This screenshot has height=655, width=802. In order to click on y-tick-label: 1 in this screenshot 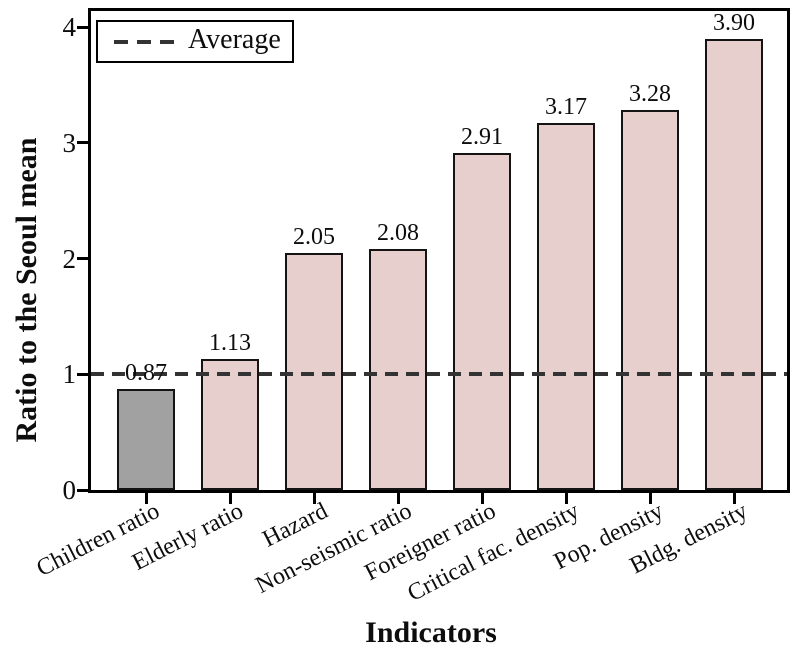, I will do `click(69, 374)`.